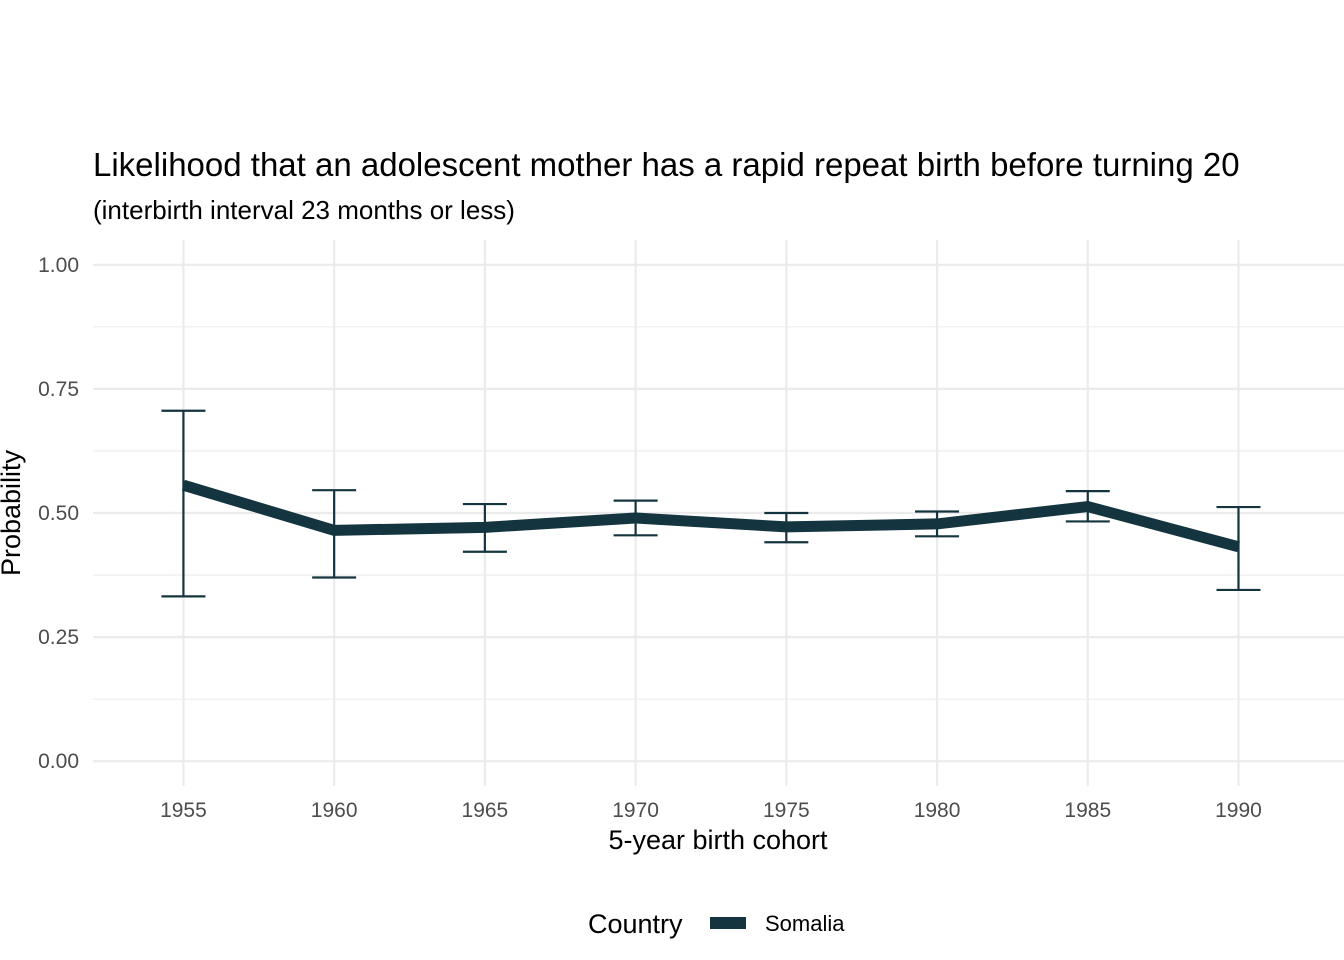 Image resolution: width=1344 pixels, height=960 pixels. Describe the element at coordinates (334, 810) in the screenshot. I see `x-tick-label: 1960` at that location.